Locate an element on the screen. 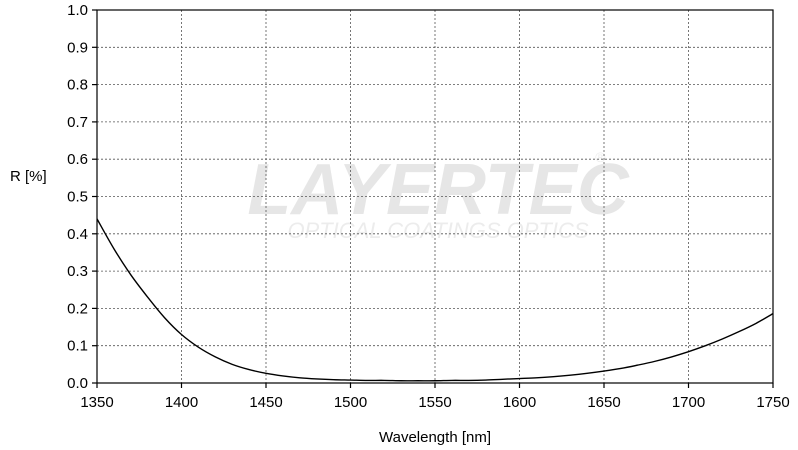 This screenshot has width=798, height=450. x-tick-label: 1750 is located at coordinates (772, 402).